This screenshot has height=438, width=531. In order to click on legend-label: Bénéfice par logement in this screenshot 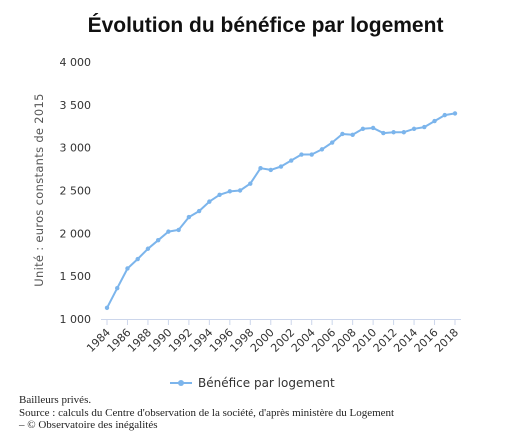, I will do `click(266, 383)`.